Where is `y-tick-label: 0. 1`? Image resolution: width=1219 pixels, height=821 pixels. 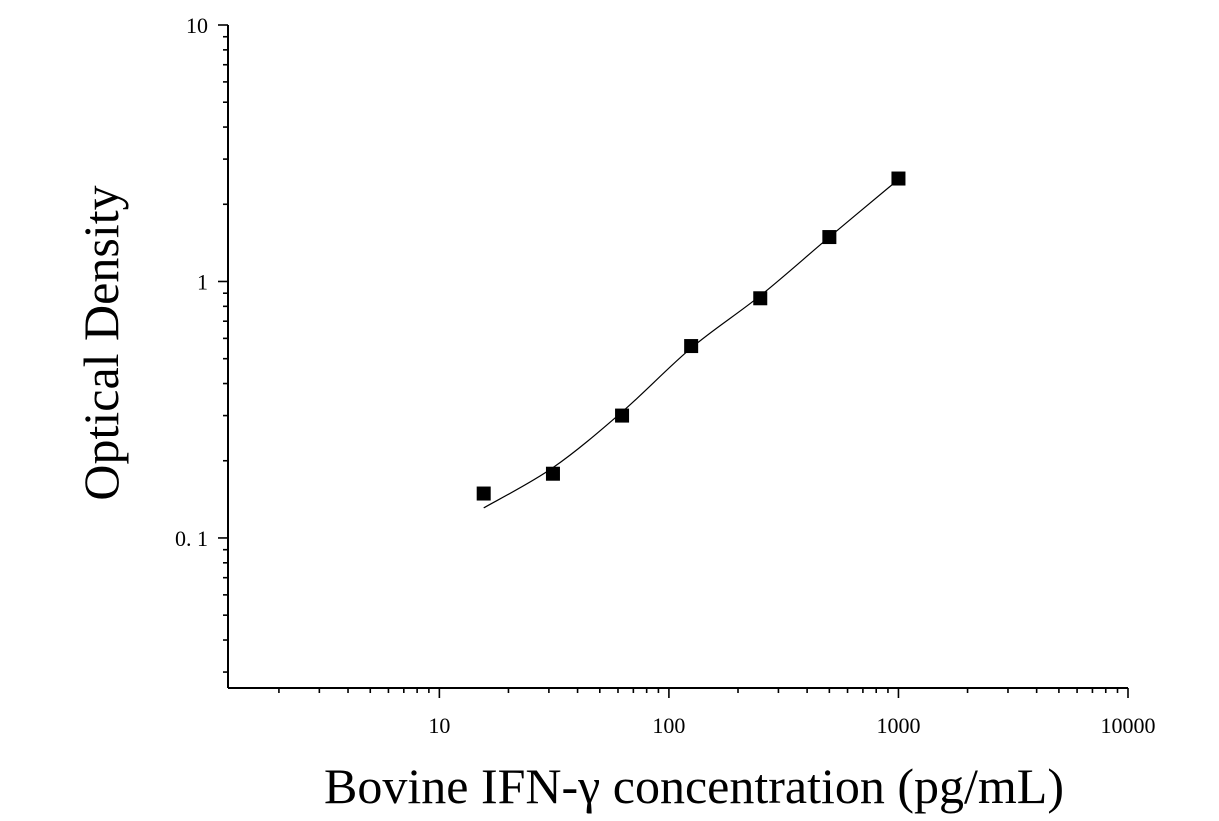
y-tick-label: 0. 1 is located at coordinates (191, 538).